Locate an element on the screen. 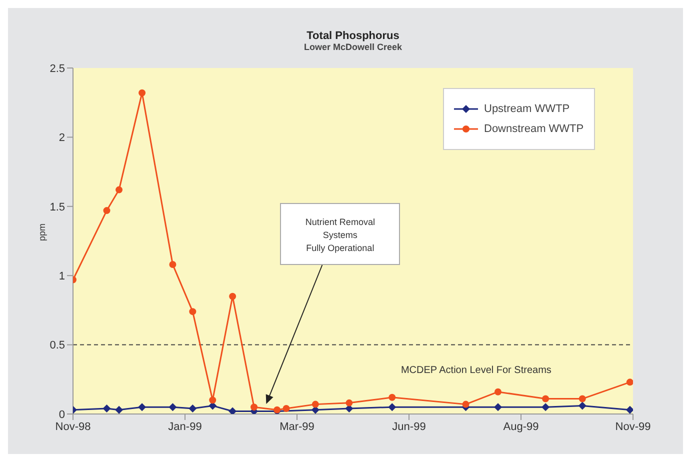 The width and height of the screenshot is (691, 462). chart-title: Total Phosphorus is located at coordinates (353, 36).